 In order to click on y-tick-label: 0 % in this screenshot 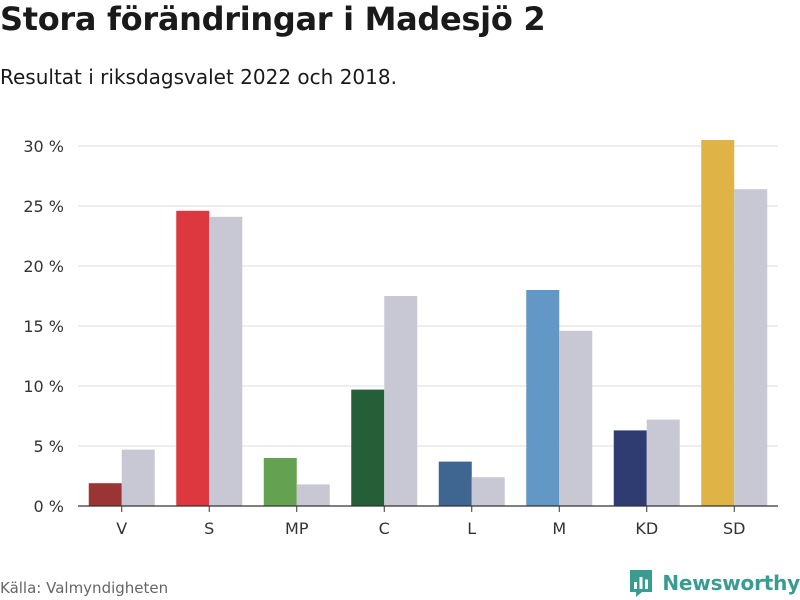, I will do `click(49, 506)`.